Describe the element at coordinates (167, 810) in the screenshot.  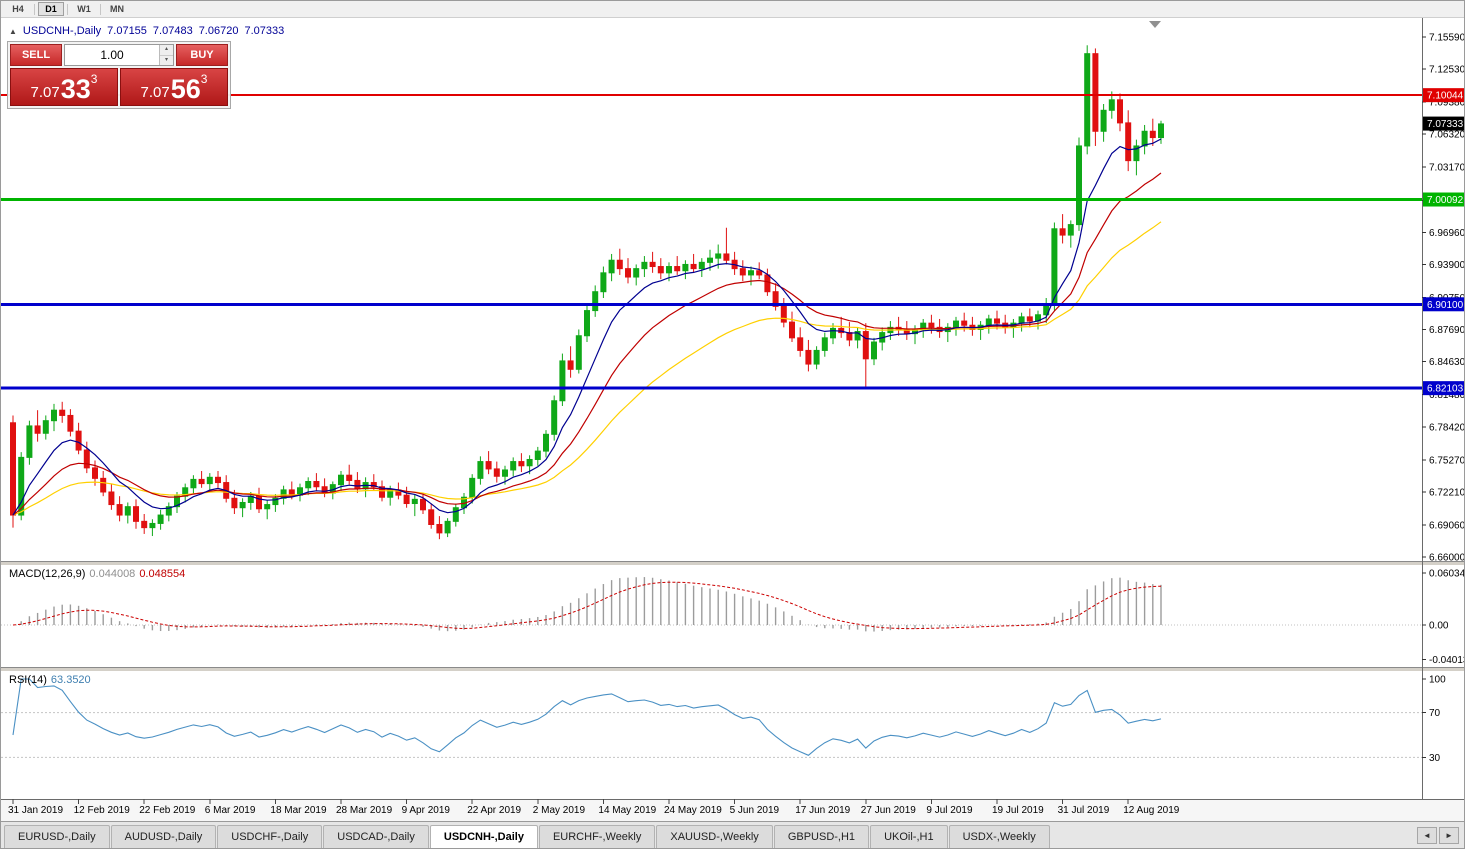
I see `svg-text: 22 Feb 2019` at that location.